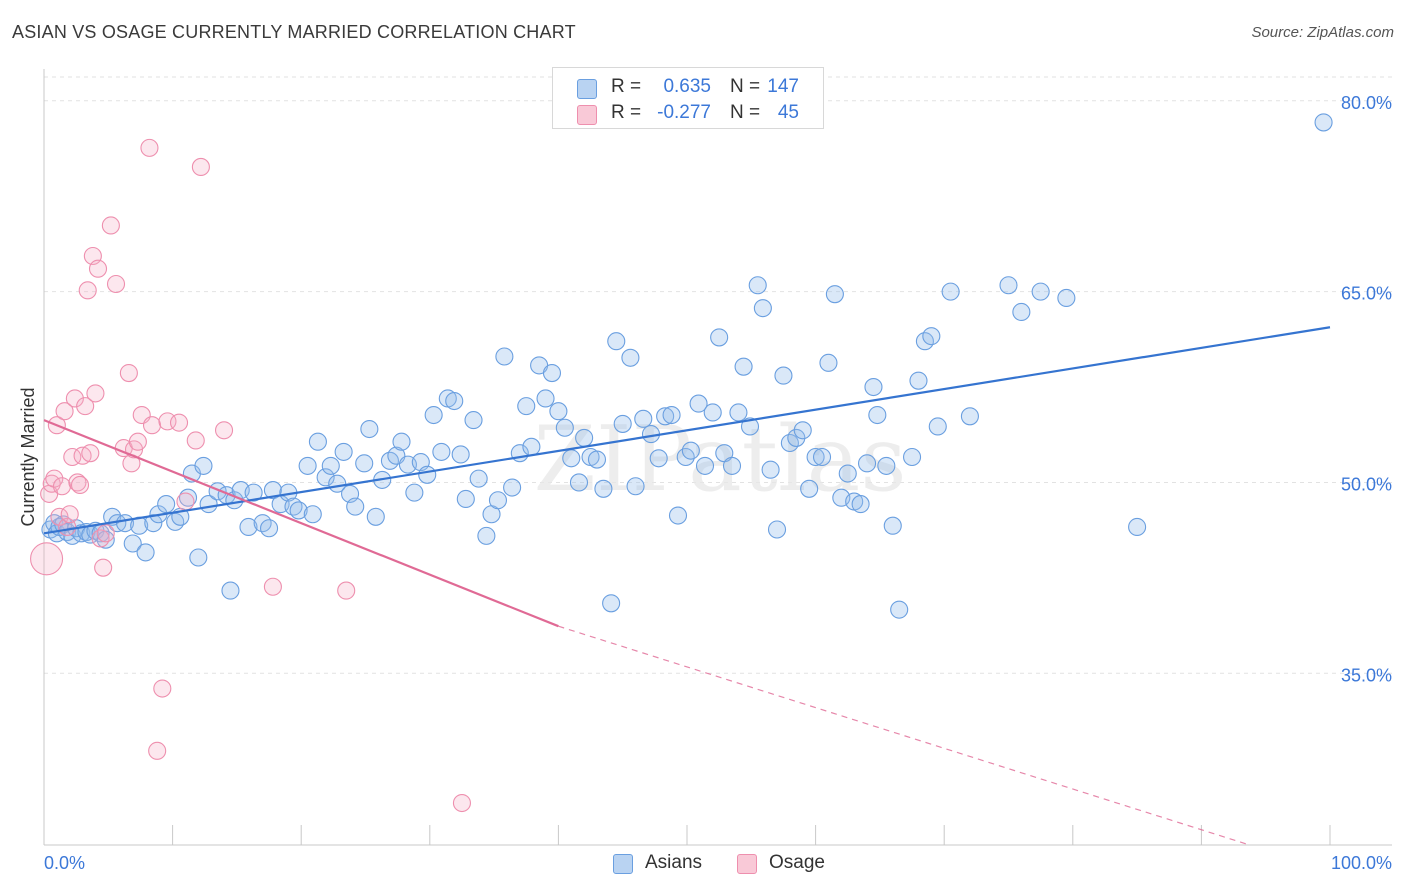 The width and height of the screenshot is (1406, 892). What do you see at coordinates (688, 98) in the screenshot?
I see `stats-legend: R = 0.635 N = 147 R = -0.277 N = 45` at bounding box center [688, 98].